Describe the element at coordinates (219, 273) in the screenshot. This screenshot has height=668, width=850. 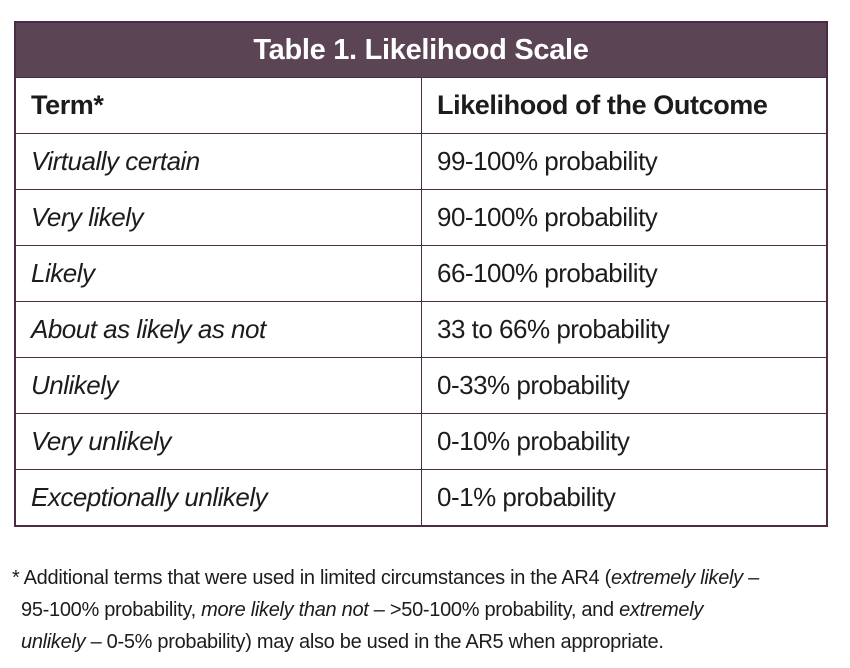
I see `term-cell: Likely` at that location.